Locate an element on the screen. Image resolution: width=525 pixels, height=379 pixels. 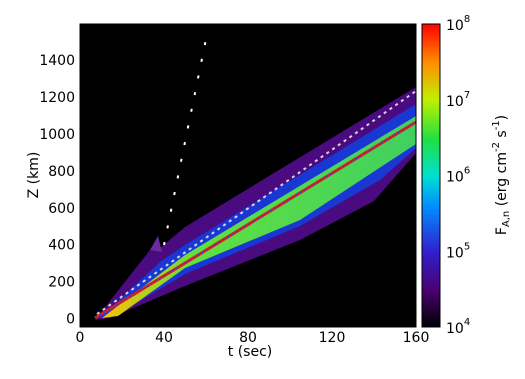
colorbar-label-part: ) is located at coordinates (502, 117).